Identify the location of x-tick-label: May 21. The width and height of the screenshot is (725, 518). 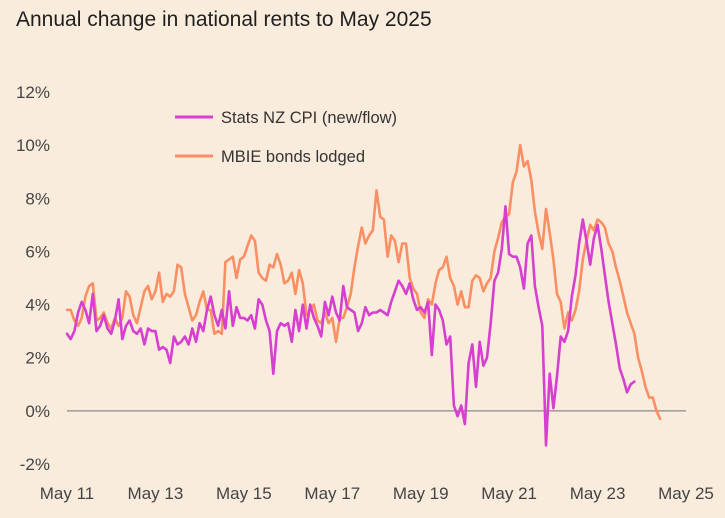
(509, 493).